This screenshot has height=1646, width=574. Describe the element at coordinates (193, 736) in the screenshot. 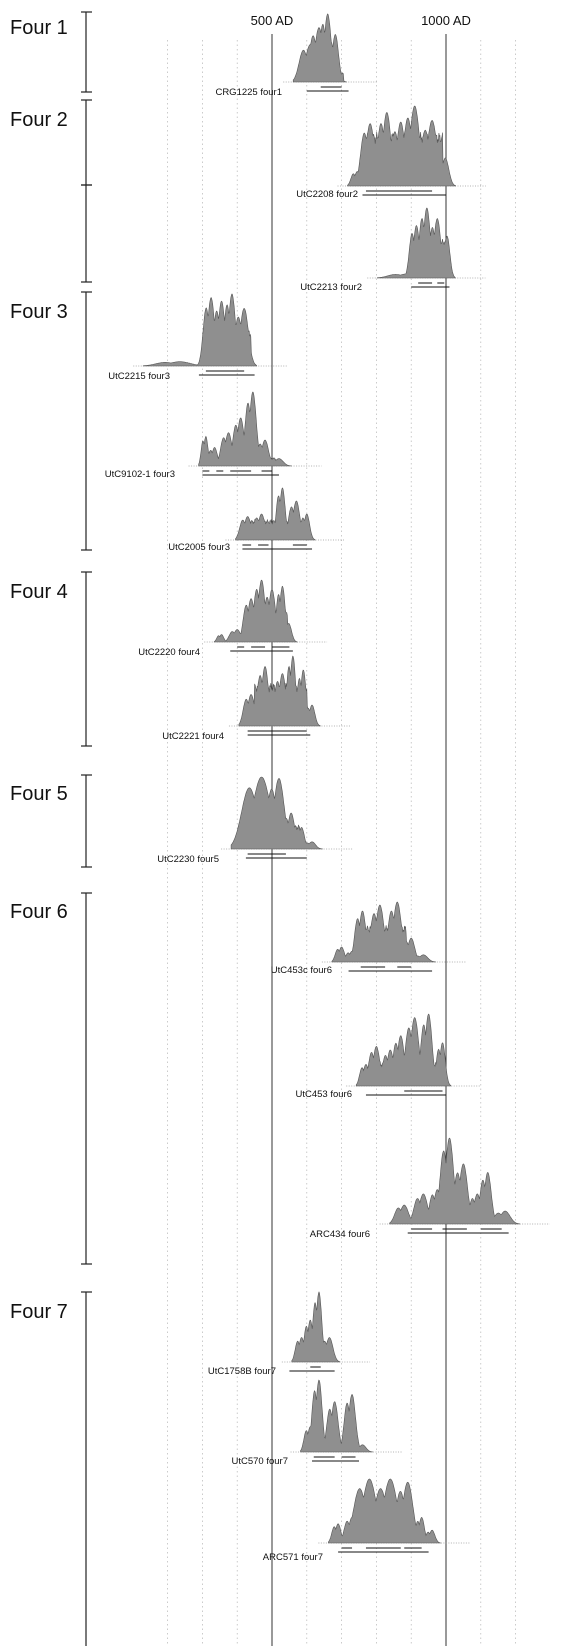

I see `sample-label: UtC2221 four4` at that location.